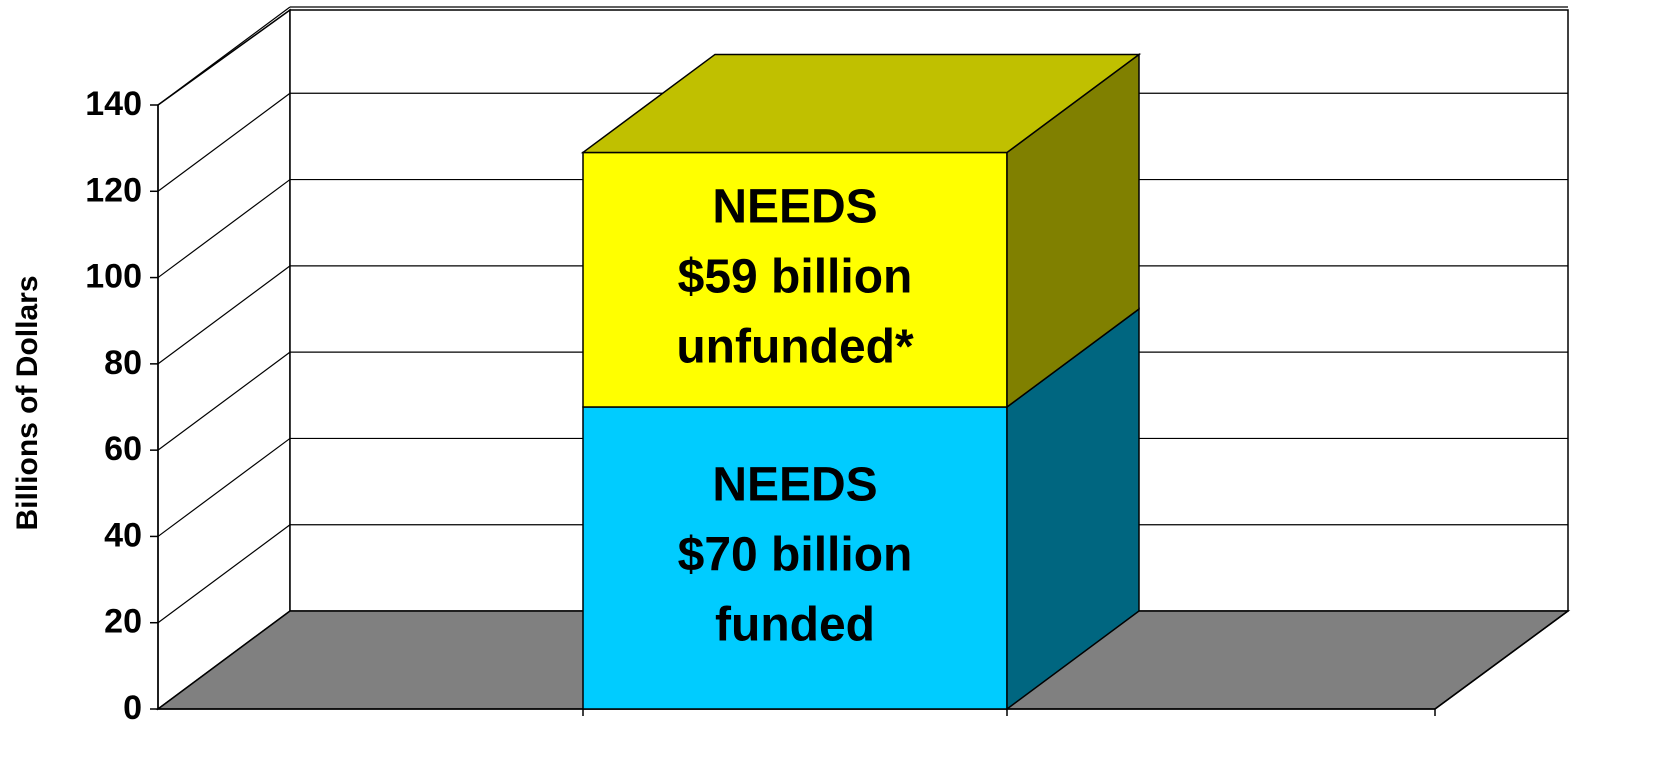 The height and width of the screenshot is (764, 1663). I want to click on side-wall, so click(224, 359).